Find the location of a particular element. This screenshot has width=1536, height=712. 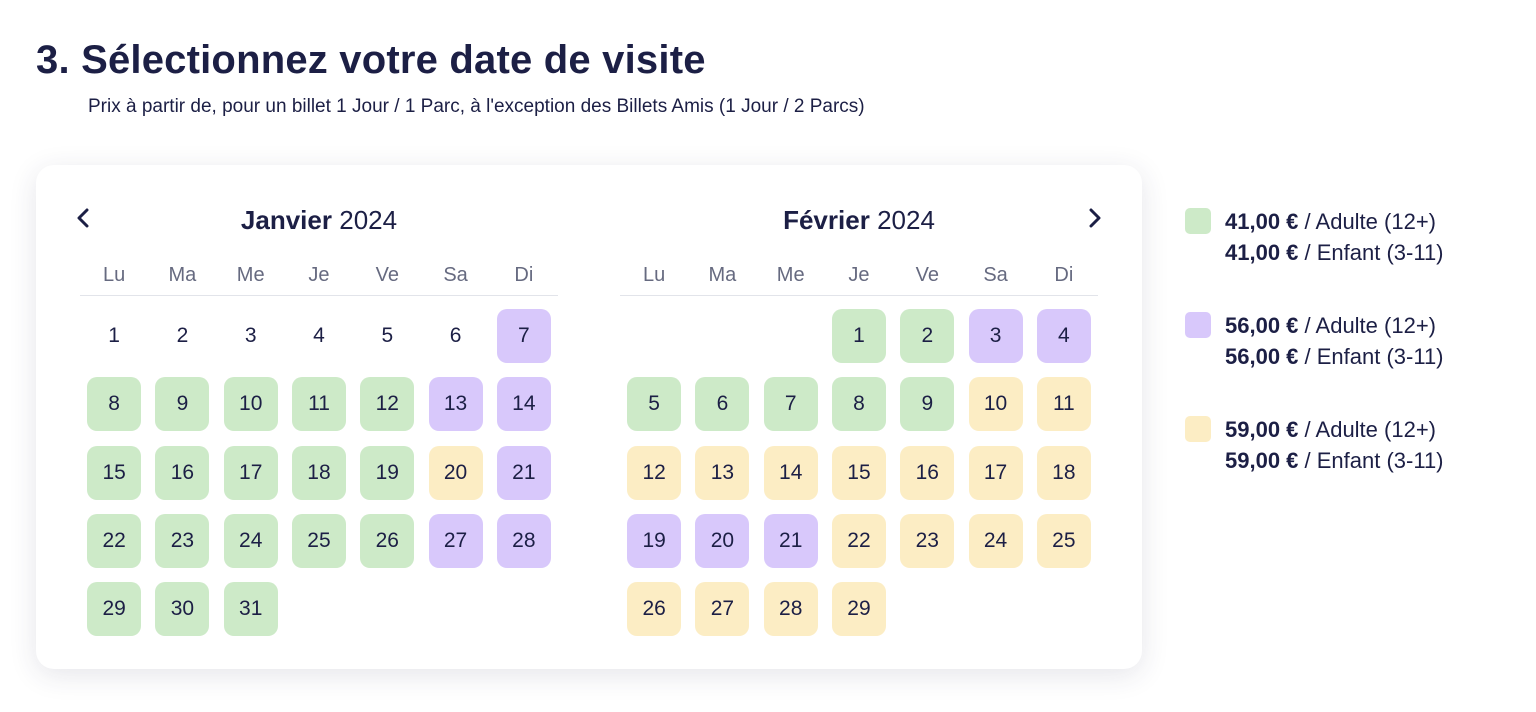

previous-month-button is located at coordinates (83, 218).